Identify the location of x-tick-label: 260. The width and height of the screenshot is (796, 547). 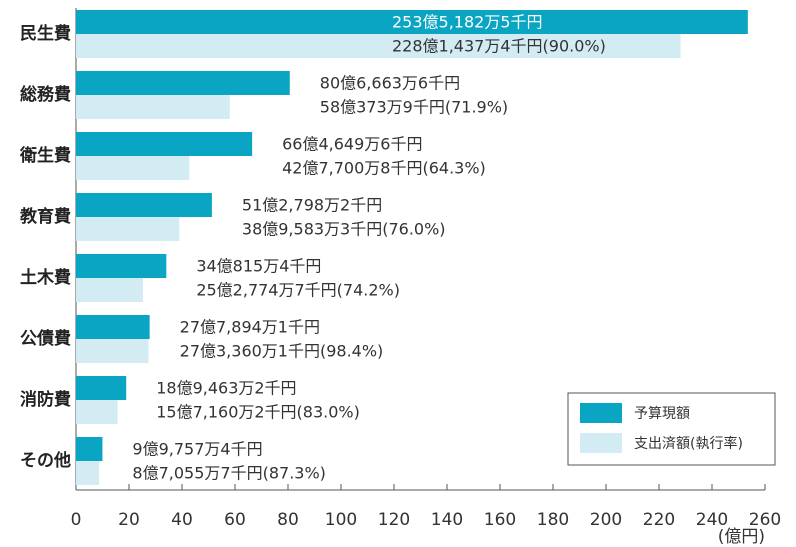
(765, 520).